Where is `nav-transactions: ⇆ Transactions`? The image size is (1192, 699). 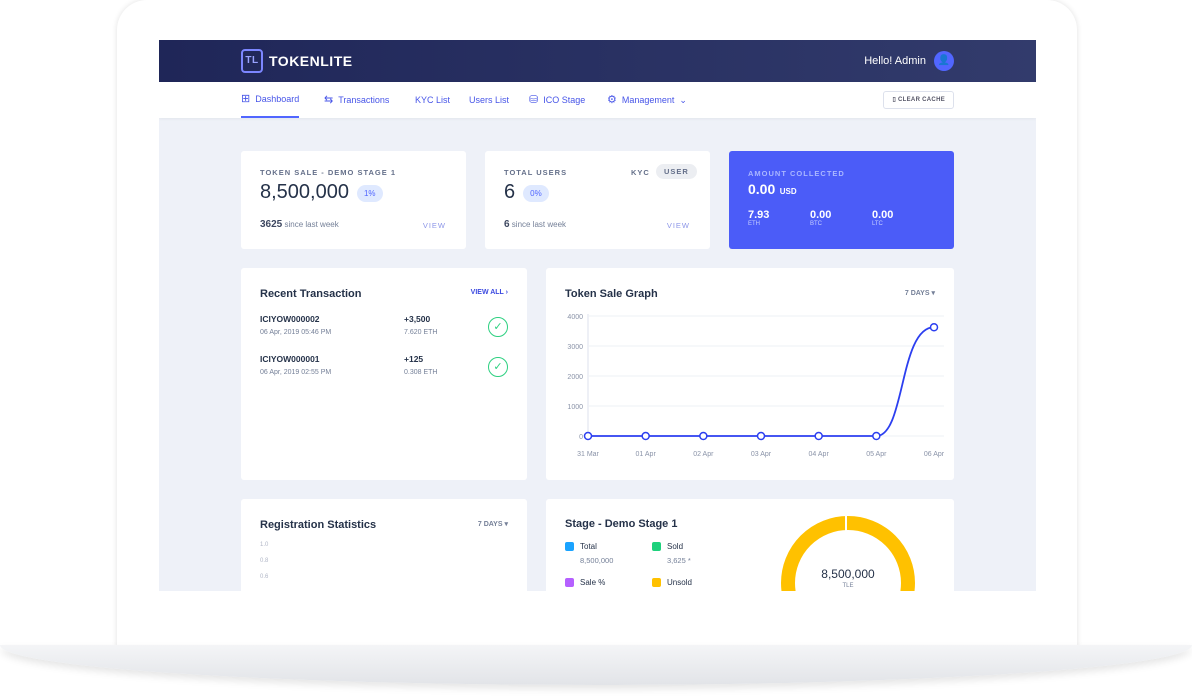
nav-transactions: ⇆ Transactions is located at coordinates (356, 100).